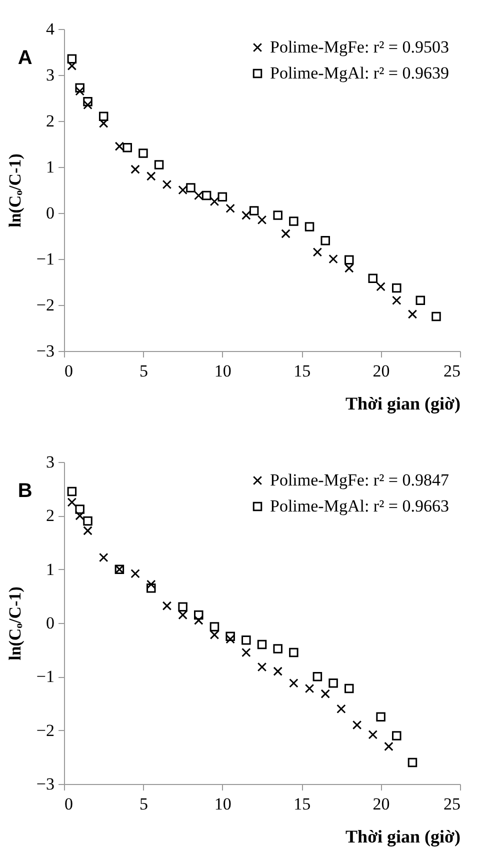 The image size is (502, 861). Describe the element at coordinates (360, 506) in the screenshot. I see `legend-label: Polime-MgAl: r² = 0.9663` at that location.